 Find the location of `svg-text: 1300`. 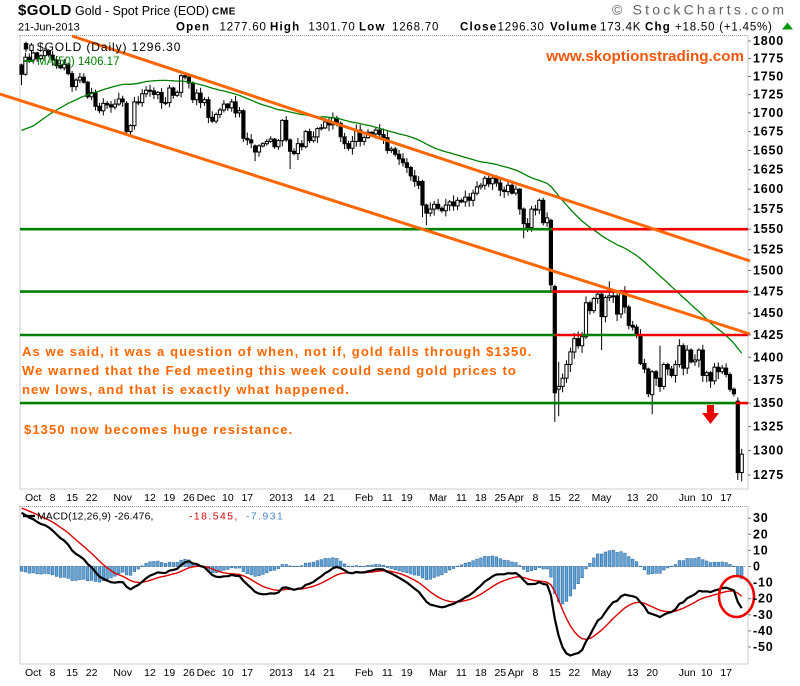

svg-text: 1300 is located at coordinates (768, 451).